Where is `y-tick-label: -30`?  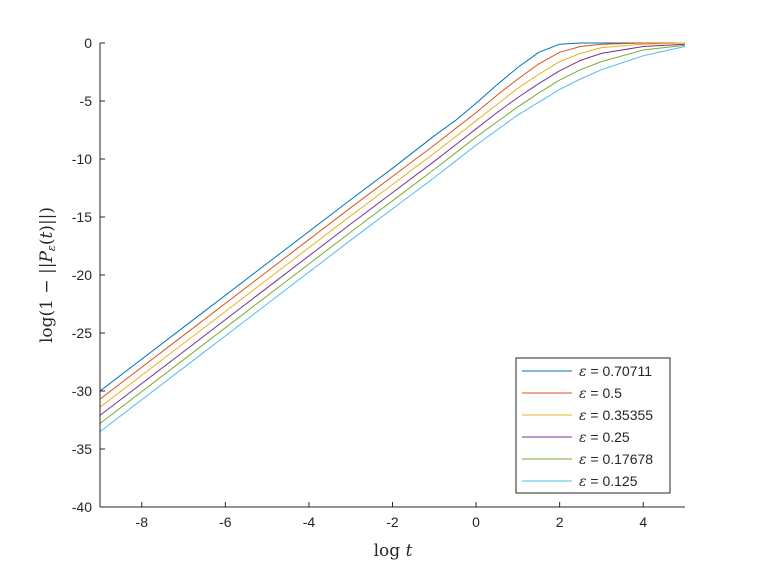 y-tick-label: -30 is located at coordinates (82, 391).